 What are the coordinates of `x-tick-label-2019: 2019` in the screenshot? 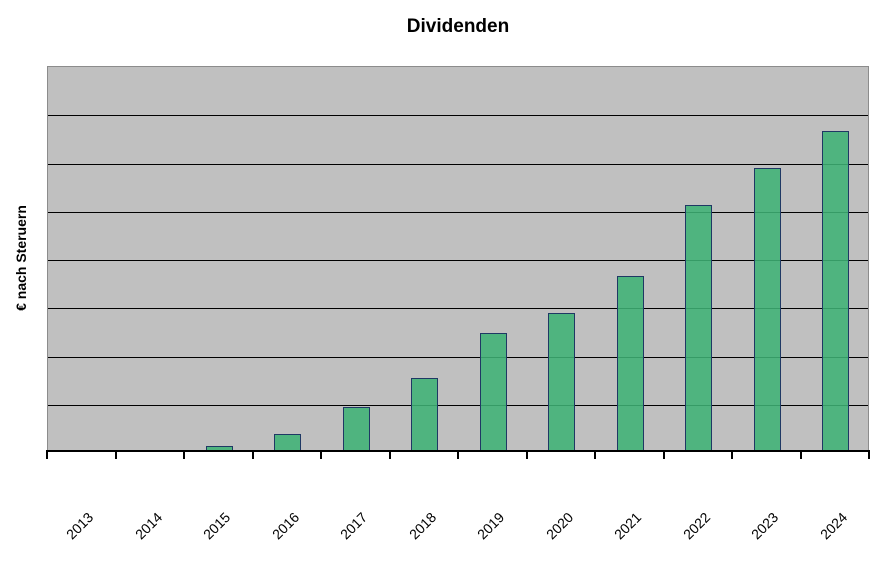 It's located at (491, 526).